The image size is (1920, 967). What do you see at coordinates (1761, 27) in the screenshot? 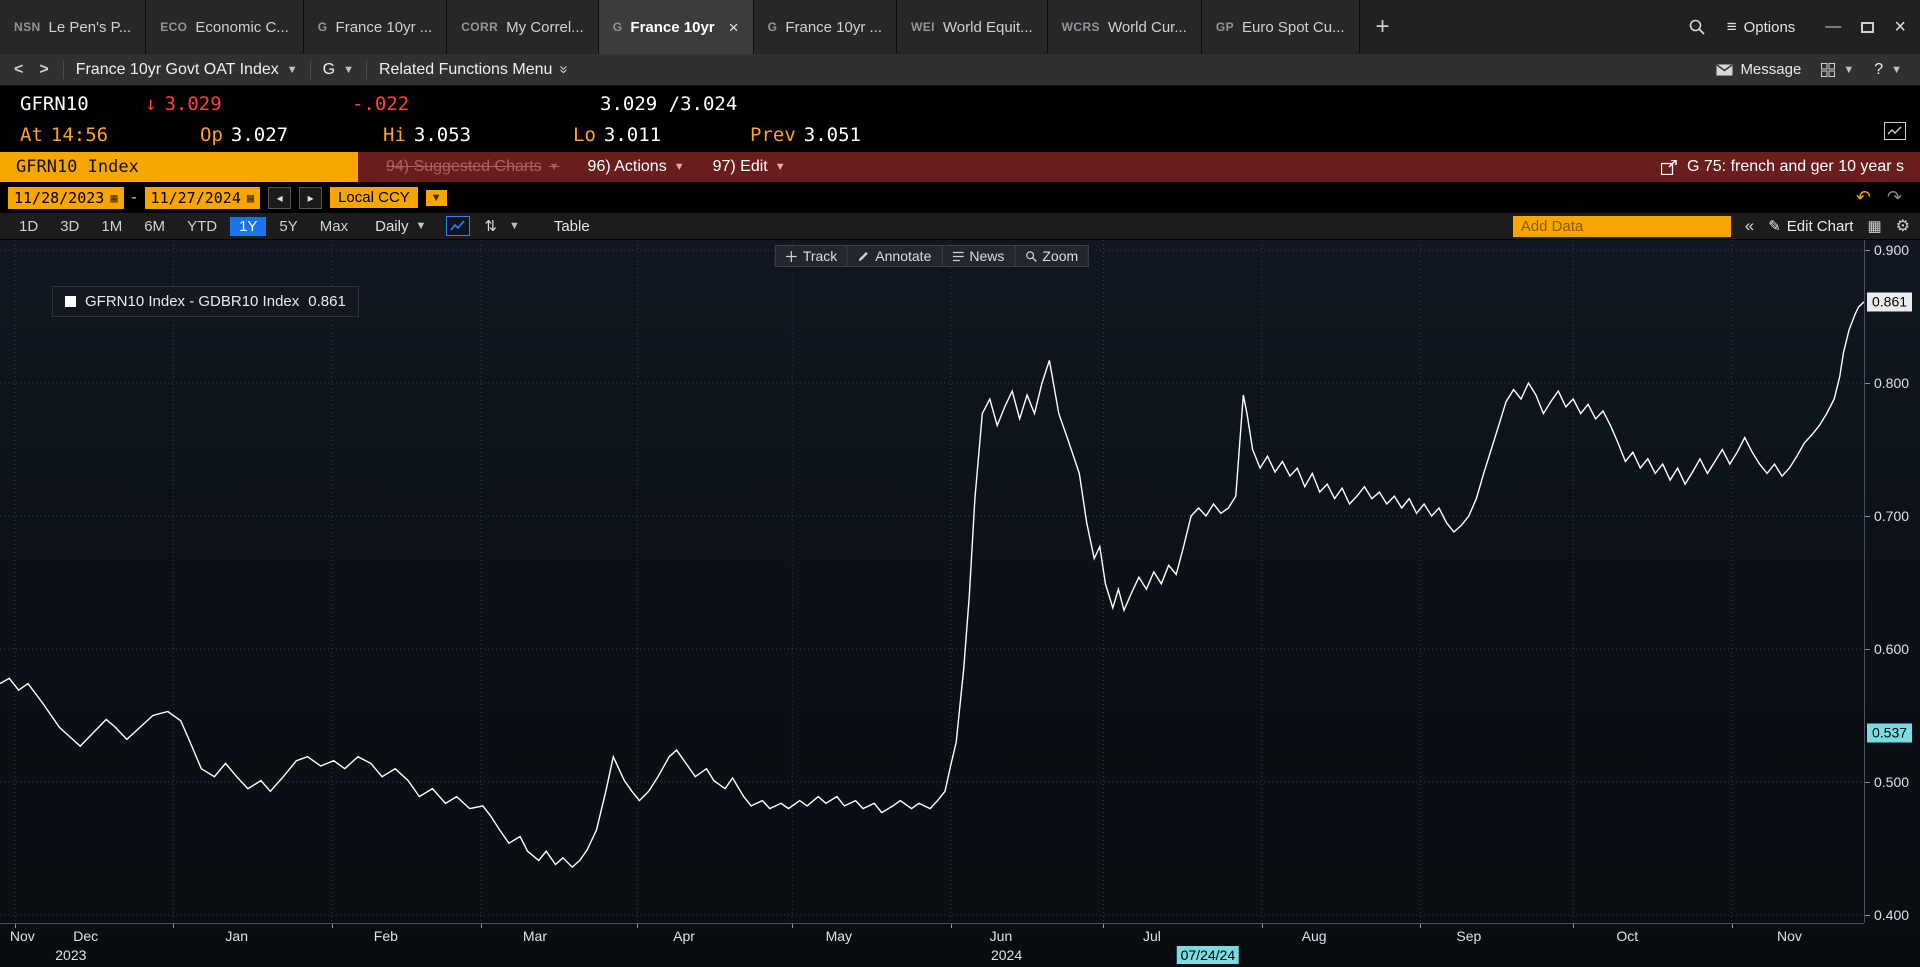
I see `options-menu: ≡ Options` at bounding box center [1761, 27].